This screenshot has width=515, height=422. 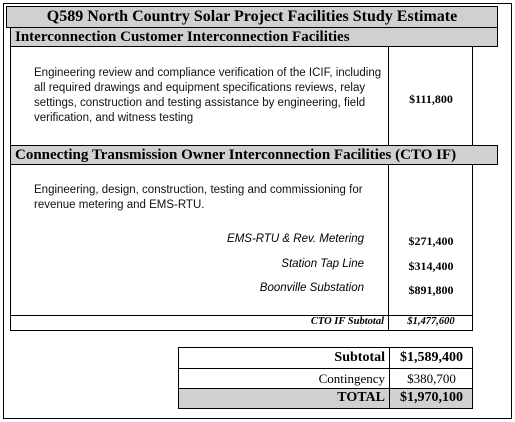 What do you see at coordinates (322, 264) in the screenshot?
I see `item-label: Station Tap Line` at bounding box center [322, 264].